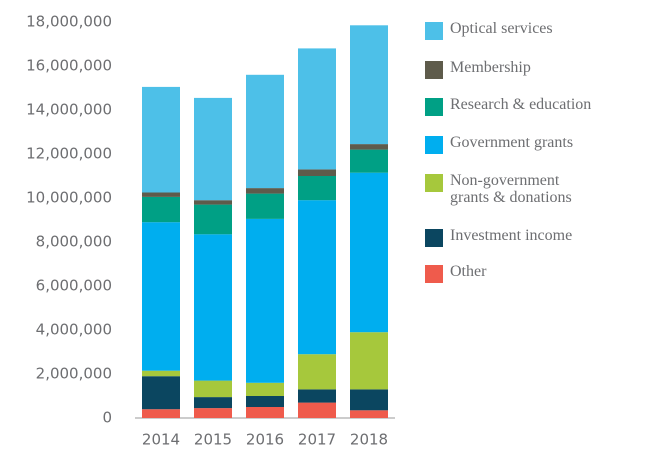 This screenshot has height=453, width=645. I want to click on y-tick-label: 16,000,000, so click(69, 66).